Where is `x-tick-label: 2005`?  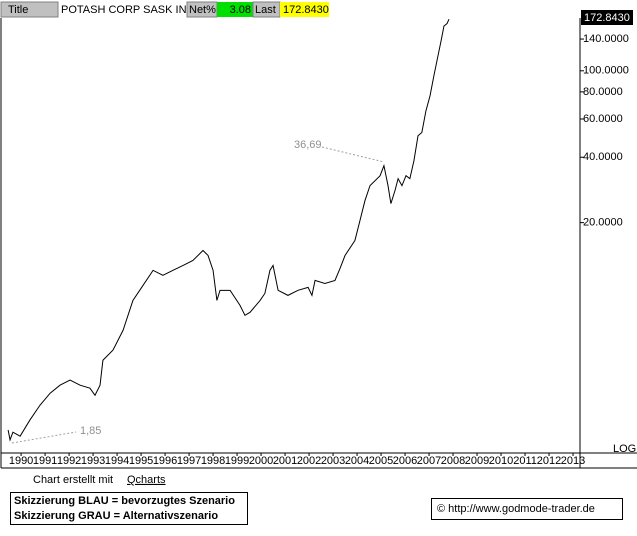 x-tick-label: 2005 is located at coordinates (381, 461).